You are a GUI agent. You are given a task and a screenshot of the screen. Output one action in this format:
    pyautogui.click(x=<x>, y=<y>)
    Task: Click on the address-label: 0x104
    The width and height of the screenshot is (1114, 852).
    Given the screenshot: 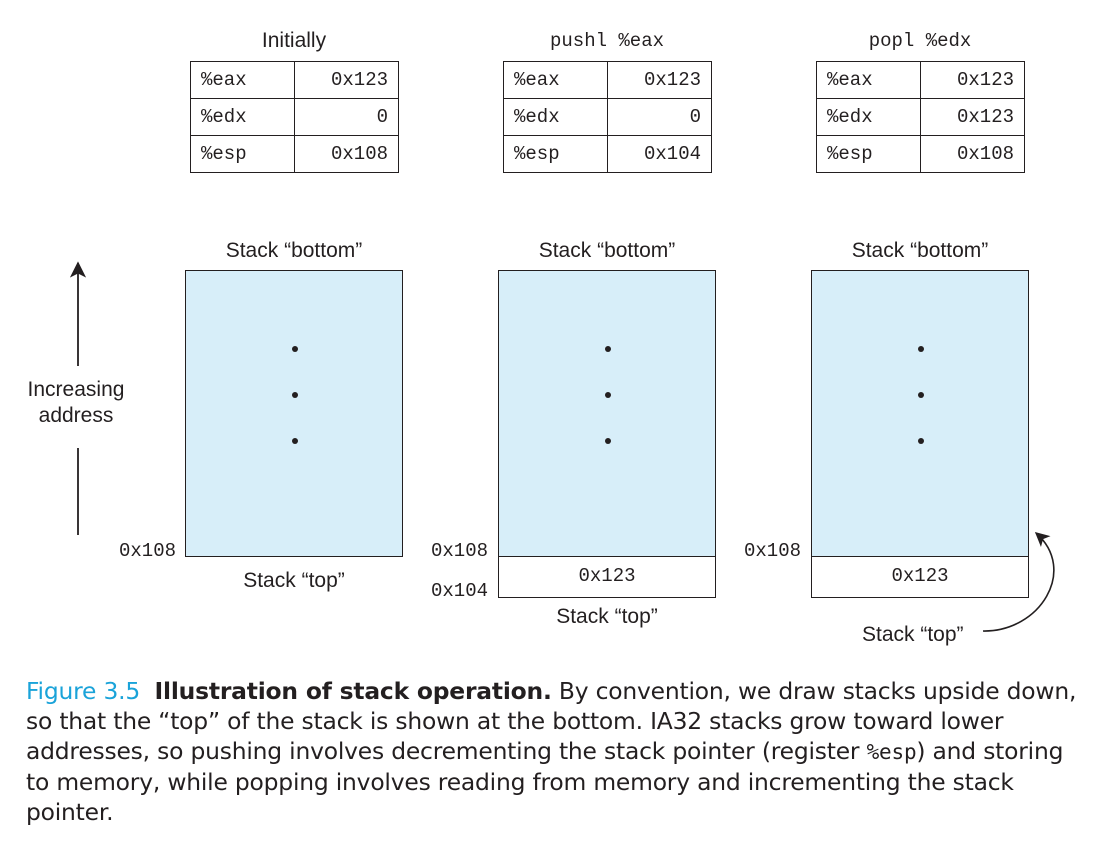 What is the action you would take?
    pyautogui.click(x=459, y=591)
    